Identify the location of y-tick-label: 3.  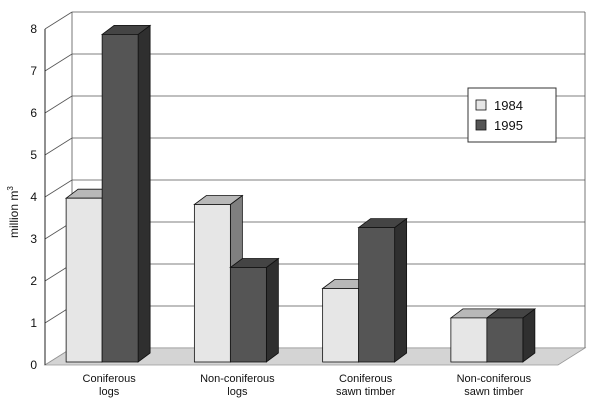
(33, 239).